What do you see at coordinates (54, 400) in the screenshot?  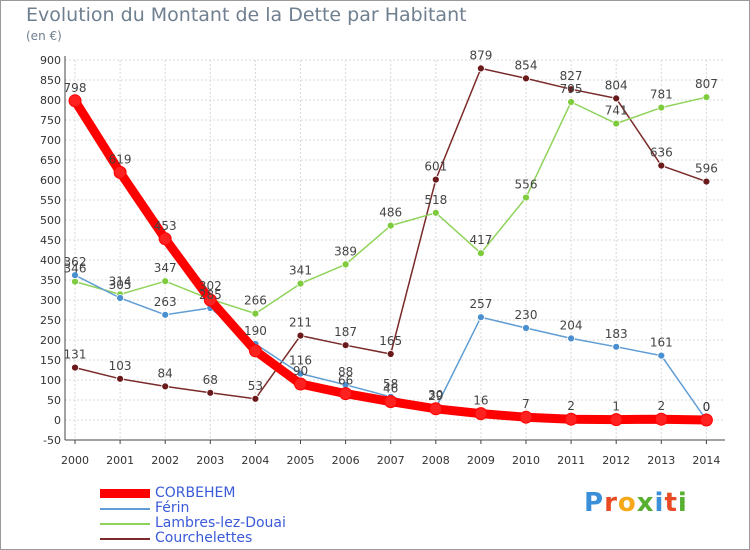 I see `y-tick-label: 50` at bounding box center [54, 400].